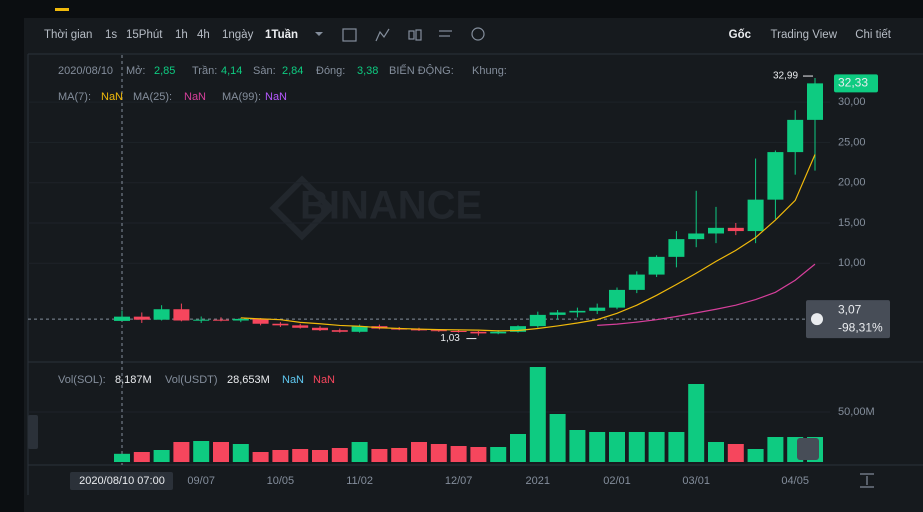  Describe the element at coordinates (264, 71) in the screenshot. I see `header-label: Sàn:` at that location.